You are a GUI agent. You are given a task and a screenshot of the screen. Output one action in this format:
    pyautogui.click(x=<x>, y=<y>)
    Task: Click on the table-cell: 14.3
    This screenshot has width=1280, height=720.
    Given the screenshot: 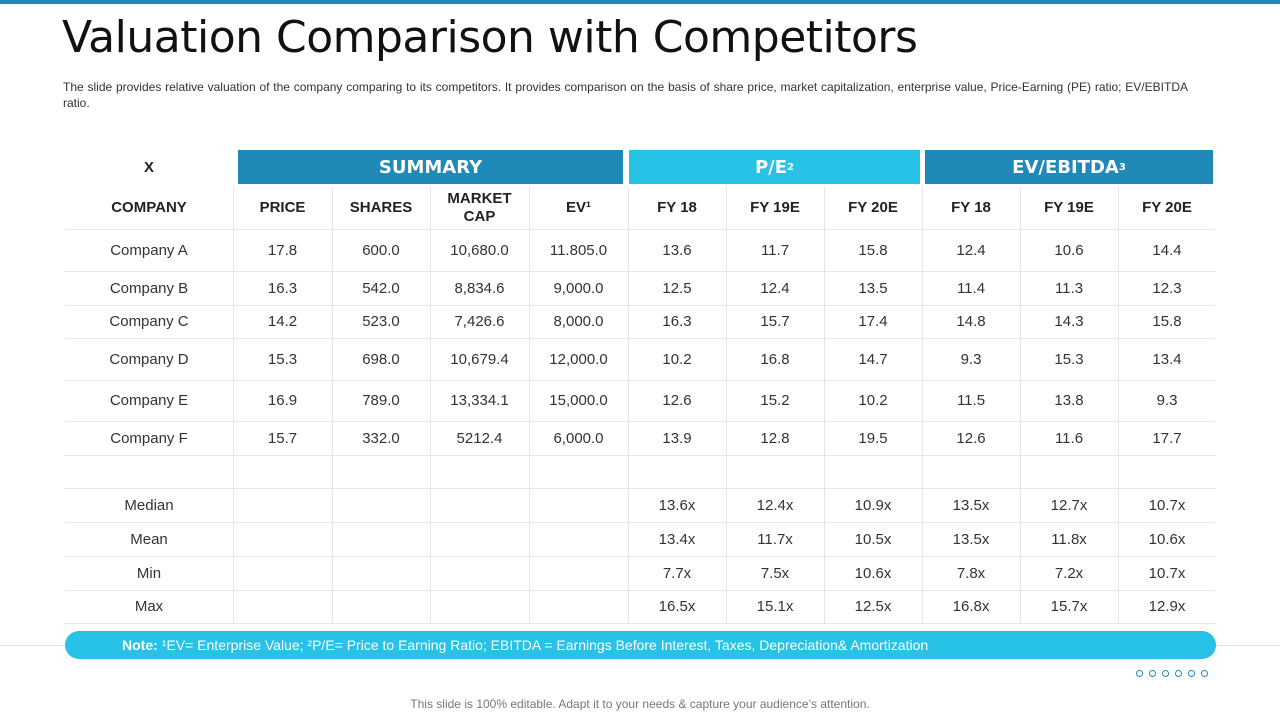 What is the action you would take?
    pyautogui.click(x=1069, y=321)
    